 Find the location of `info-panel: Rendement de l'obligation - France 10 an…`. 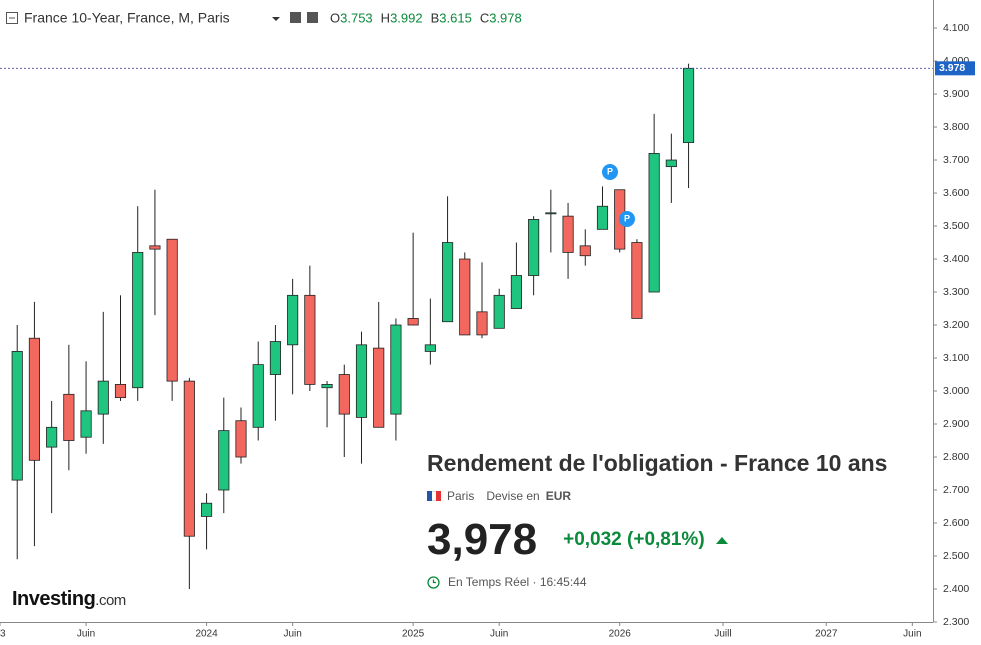

info-panel: Rendement de l'obligation - France 10 an… is located at coordinates (657, 519).